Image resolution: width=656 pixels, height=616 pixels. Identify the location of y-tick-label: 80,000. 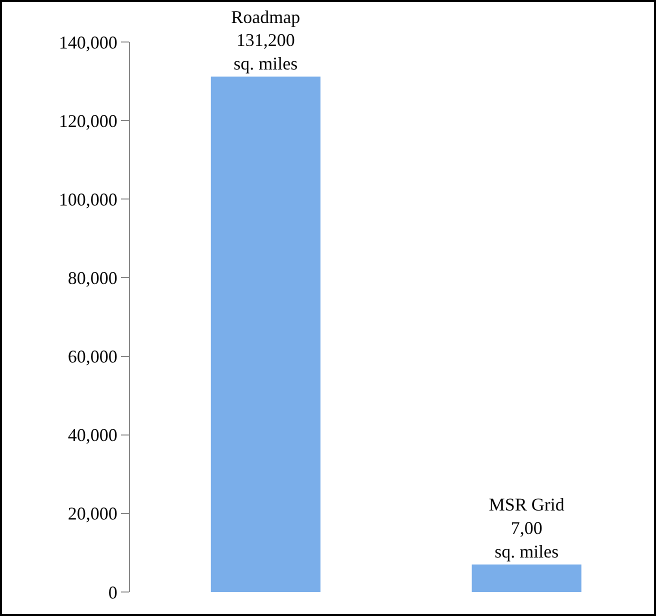
(93, 278).